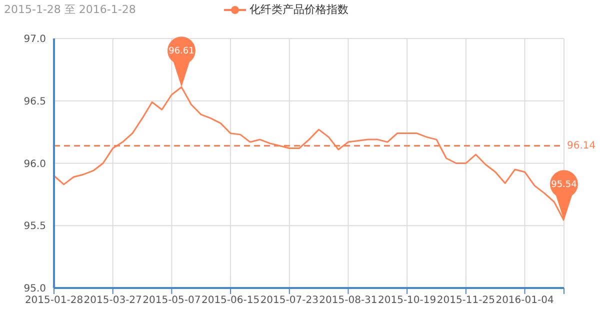 The width and height of the screenshot is (600, 328). Describe the element at coordinates (70, 9) in the screenshot. I see `chart-subtitle: 2015-1-28 至 2016-1-28` at that location.